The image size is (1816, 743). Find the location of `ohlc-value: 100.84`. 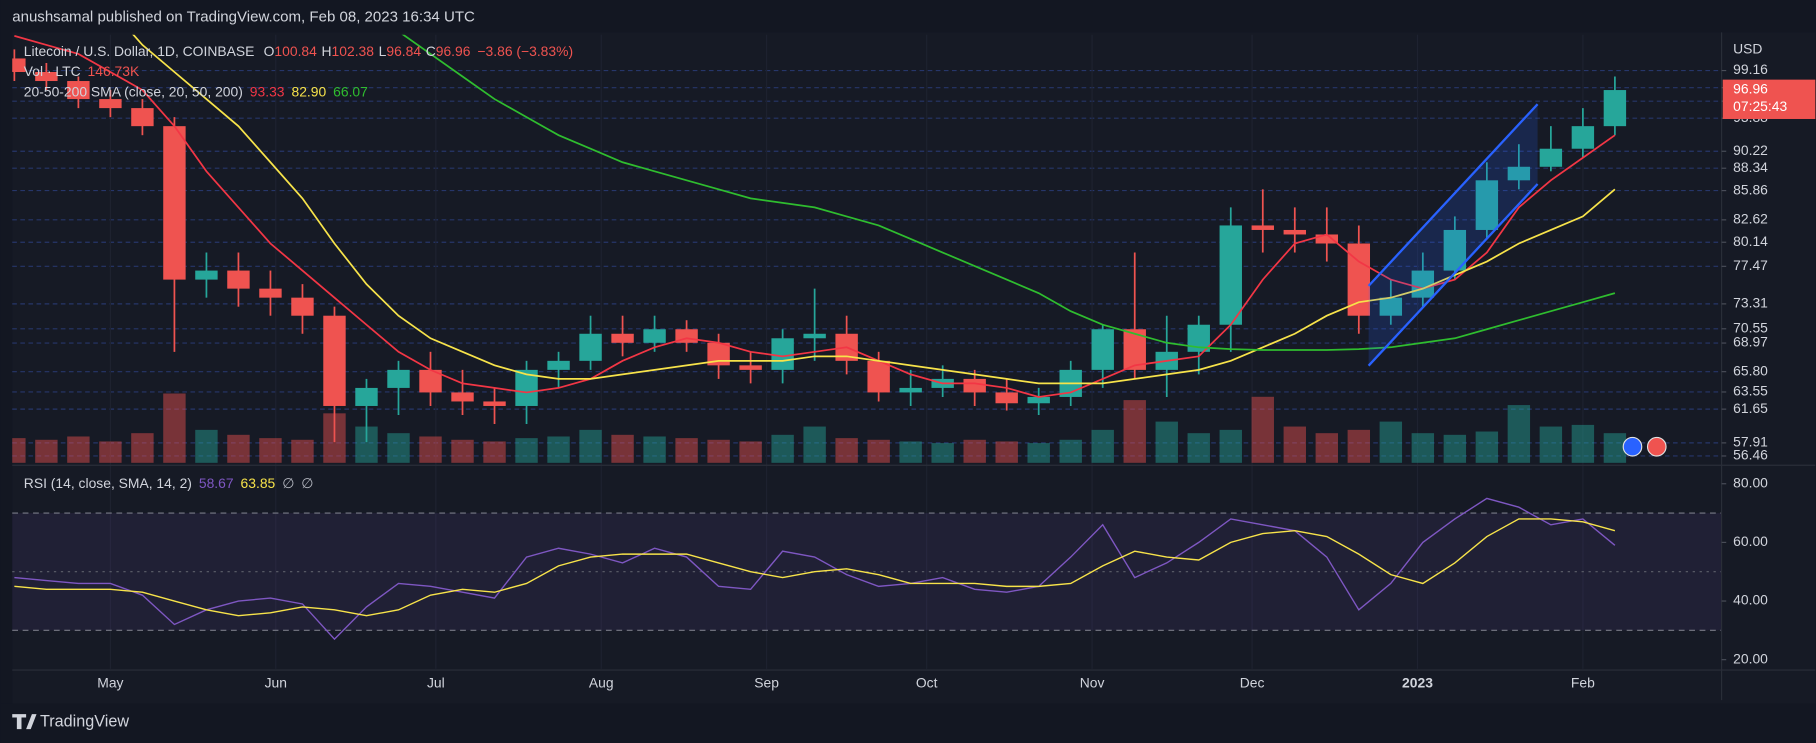

ohlc-value: 100.84 is located at coordinates (295, 51).